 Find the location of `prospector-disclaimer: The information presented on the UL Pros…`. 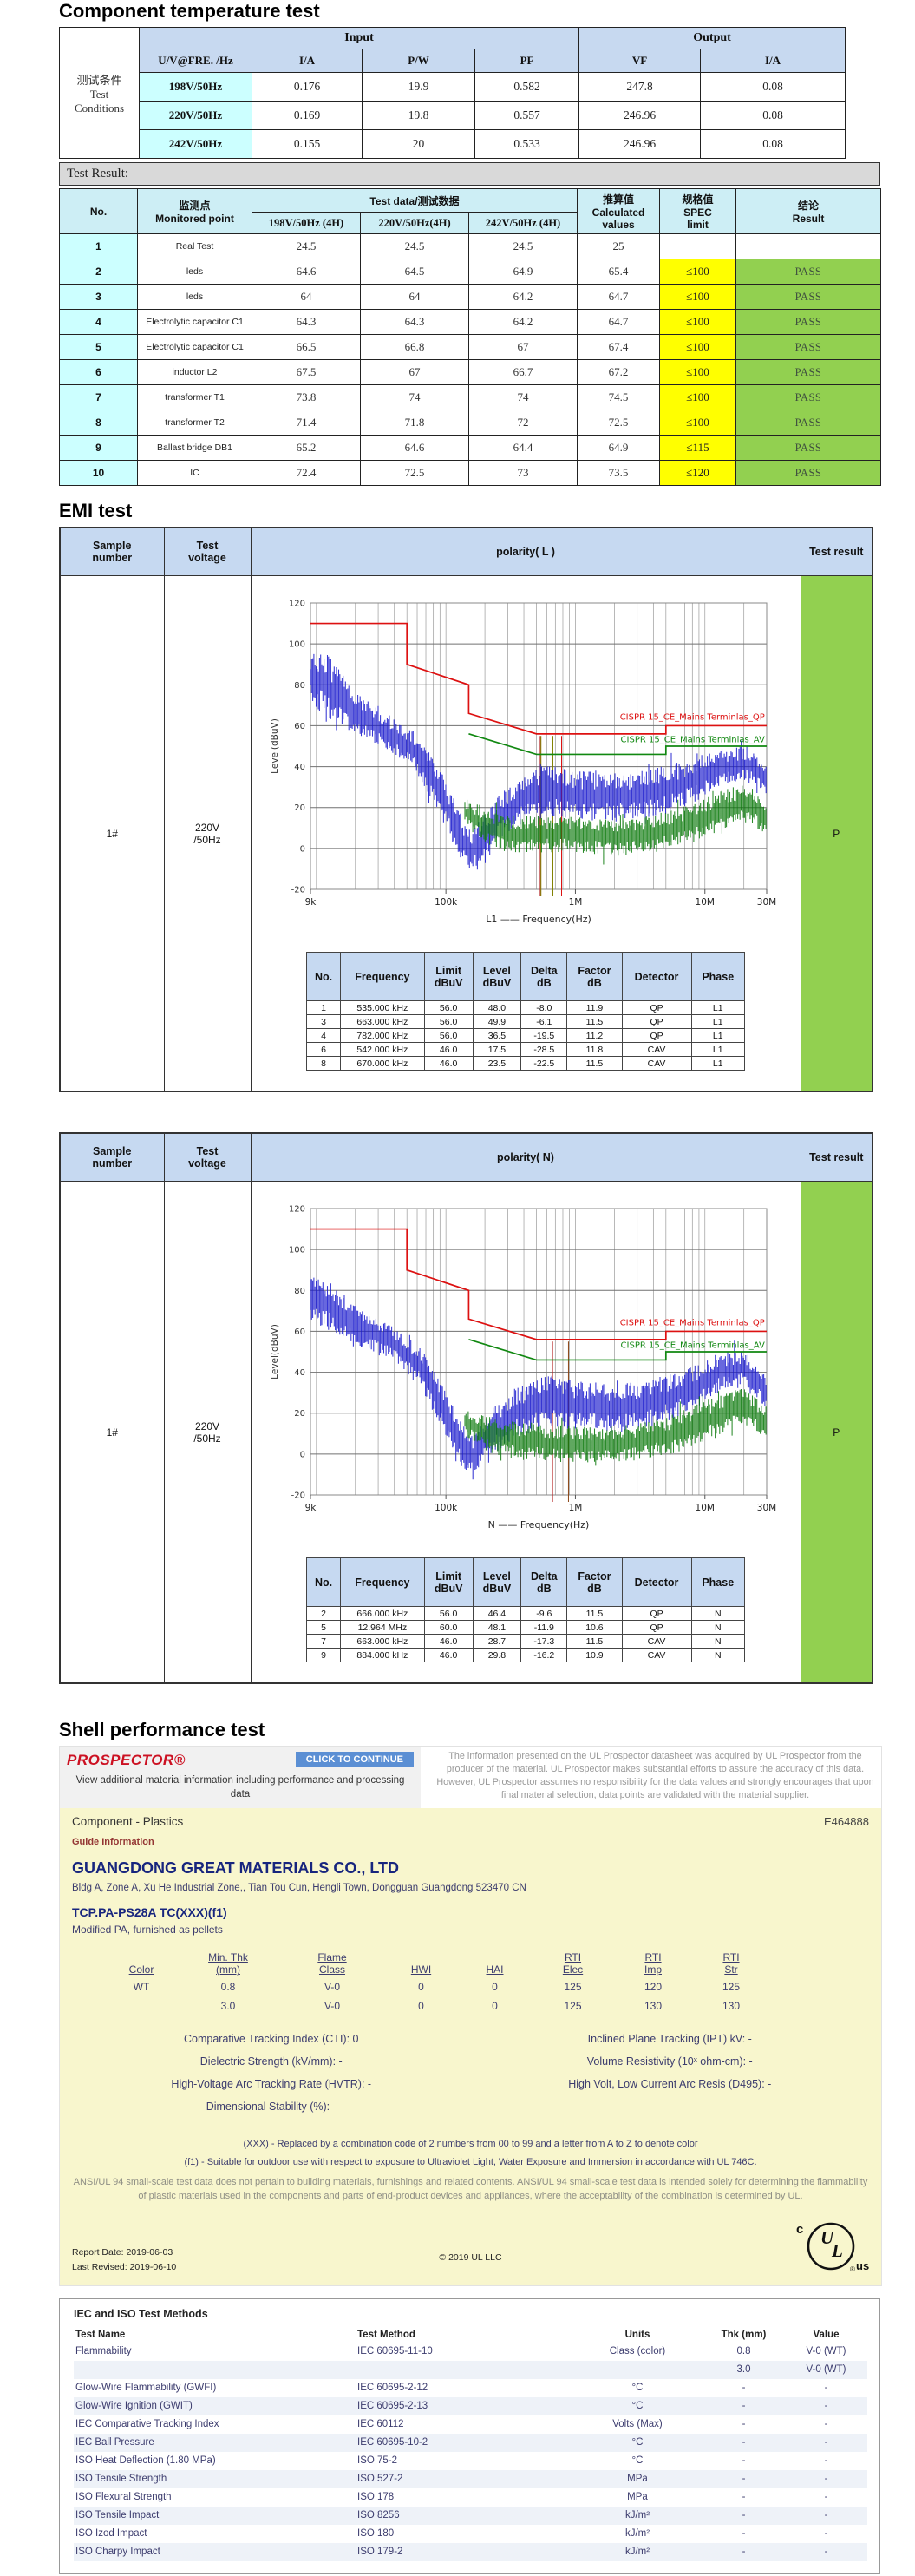

prospector-disclaimer: The information presented on the UL Pros… is located at coordinates (655, 1776).